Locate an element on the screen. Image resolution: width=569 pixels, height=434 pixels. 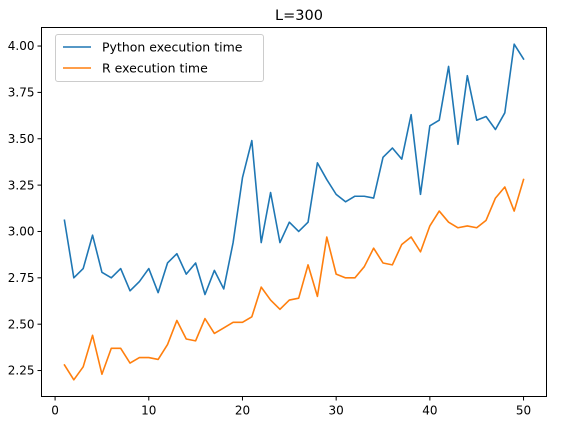
x-tick-label: 10 is located at coordinates (148, 411).